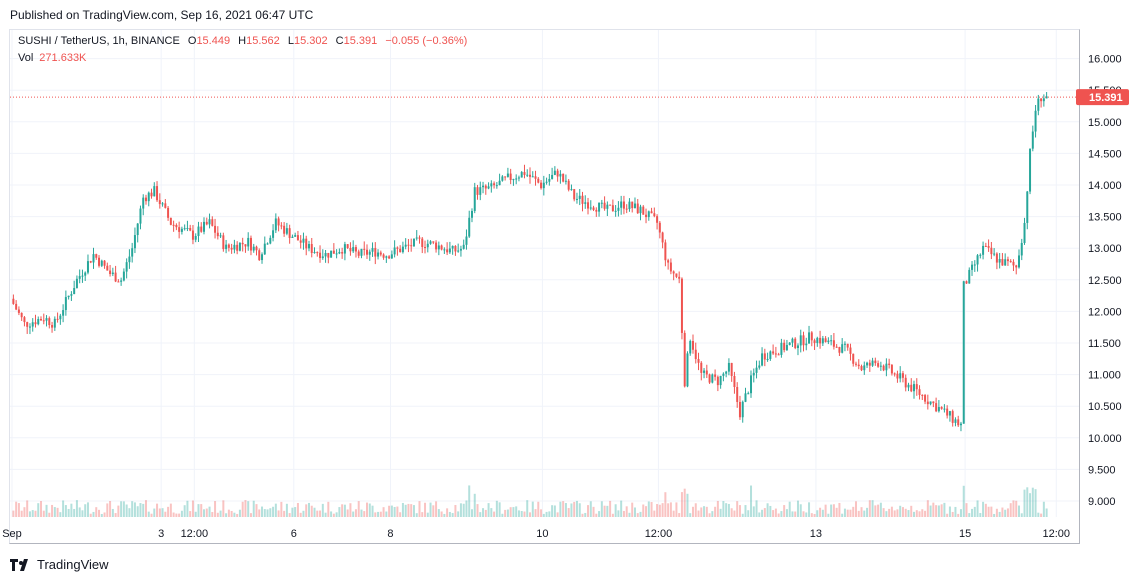 The image size is (1143, 582). What do you see at coordinates (1106, 98) in the screenshot?
I see `last-price-label: 15.391` at bounding box center [1106, 98].